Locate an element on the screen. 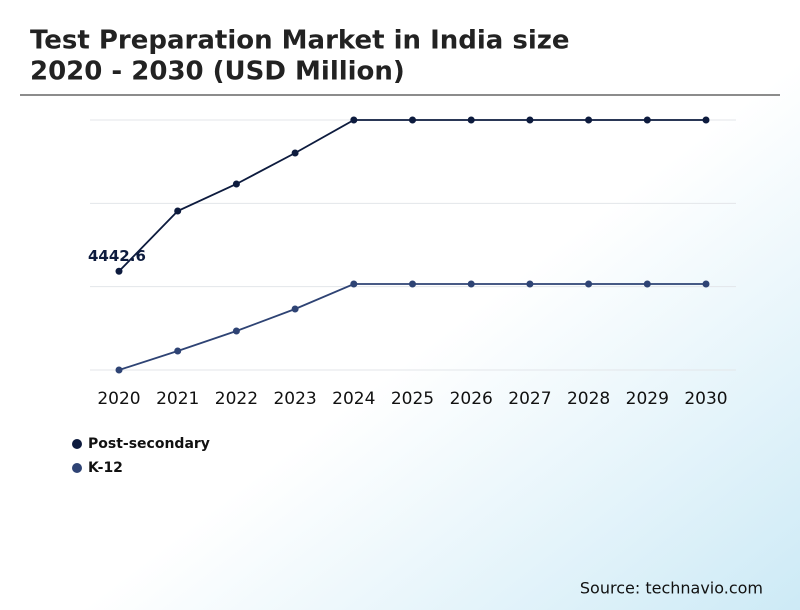 This screenshot has height=610, width=800. source: Source: technavio.com is located at coordinates (671, 588).